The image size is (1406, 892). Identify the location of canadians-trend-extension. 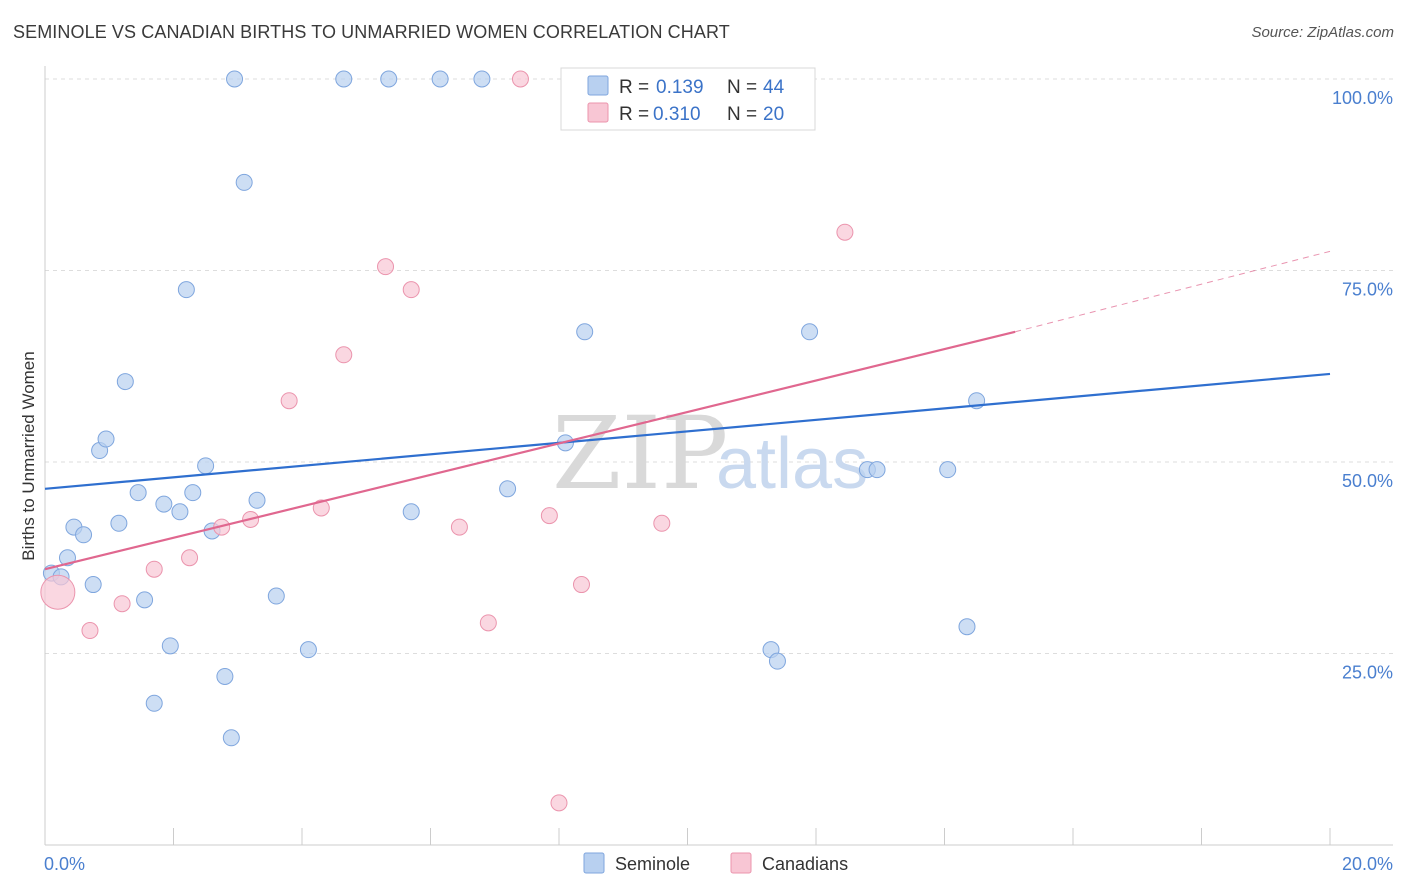
(1173, 291).